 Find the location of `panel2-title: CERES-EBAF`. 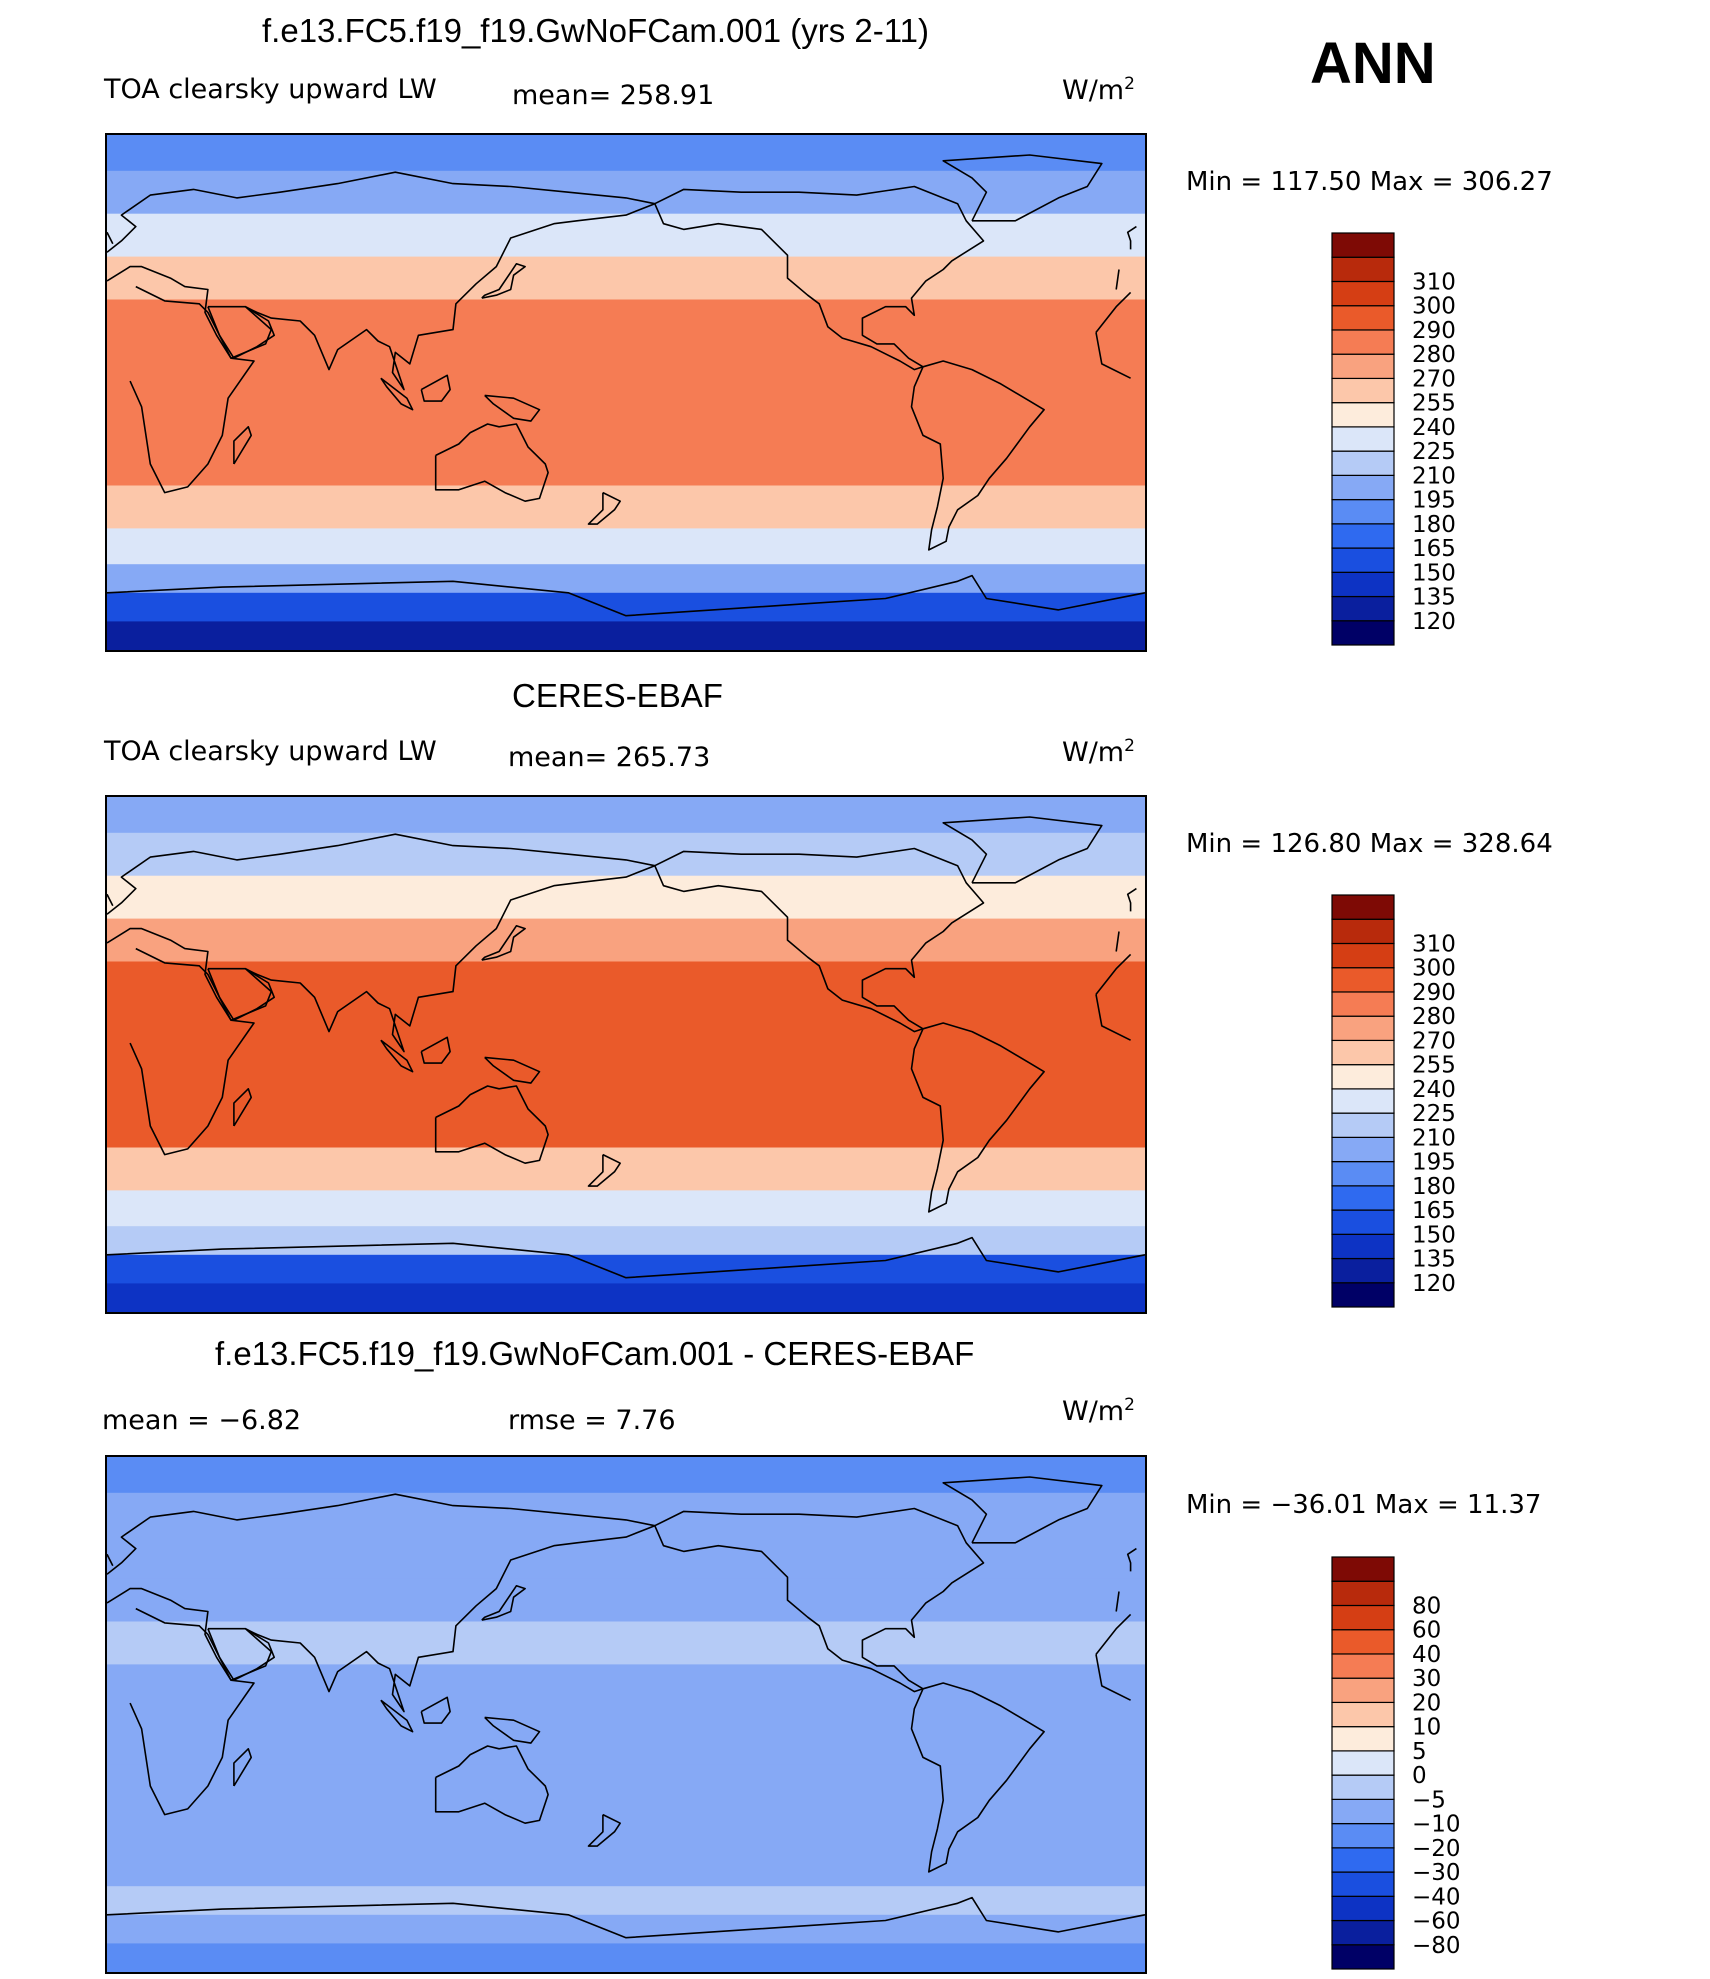

panel2-title: CERES-EBAF is located at coordinates (617, 695).